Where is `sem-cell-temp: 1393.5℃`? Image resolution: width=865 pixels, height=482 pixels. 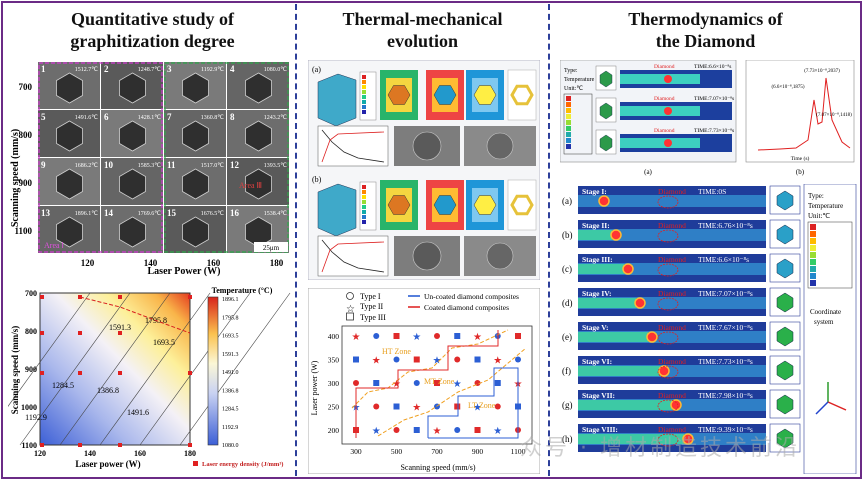
sem-cell-temp: 1393.5℃ is located at coordinates (276, 166).